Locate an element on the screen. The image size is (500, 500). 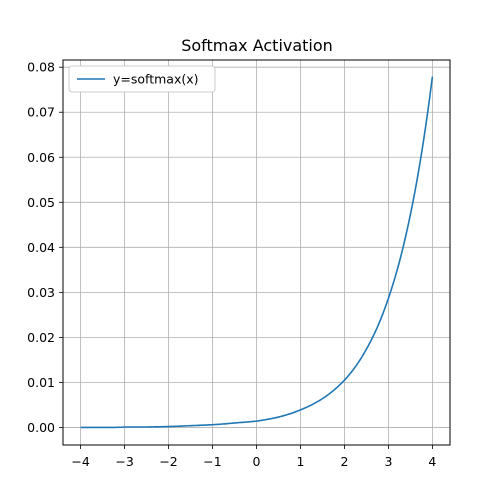
x-tick-label: 2 is located at coordinates (344, 461).